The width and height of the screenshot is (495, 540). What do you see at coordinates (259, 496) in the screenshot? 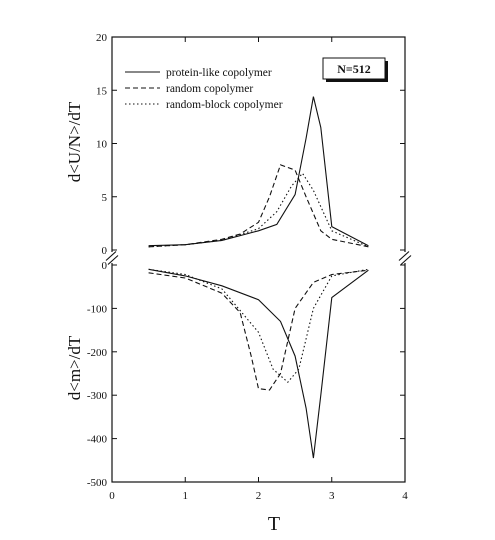
I see `x-tick-label: 2` at bounding box center [259, 496].